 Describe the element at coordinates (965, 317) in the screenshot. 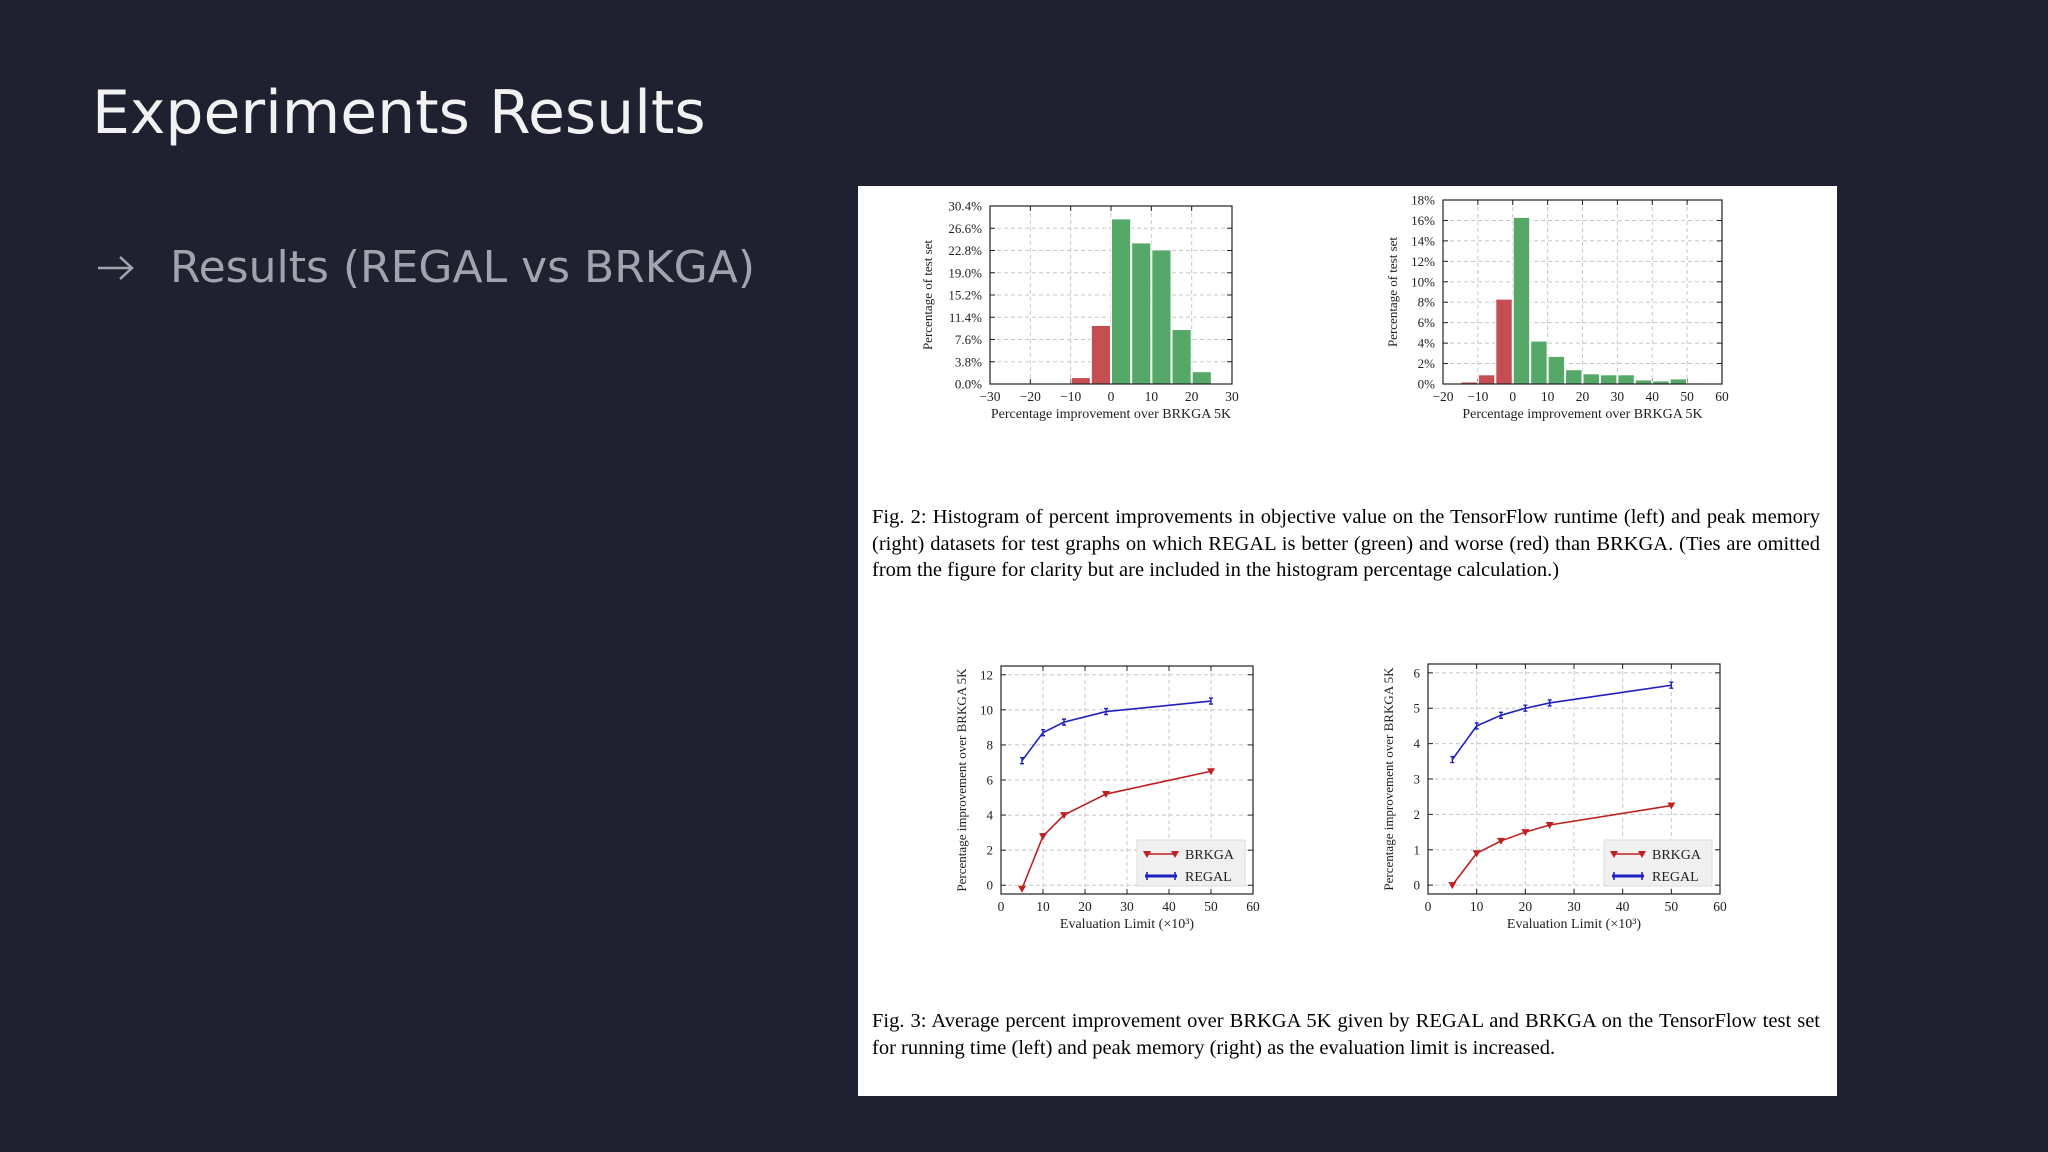

I see `y-tick-label: 11.4%` at that location.